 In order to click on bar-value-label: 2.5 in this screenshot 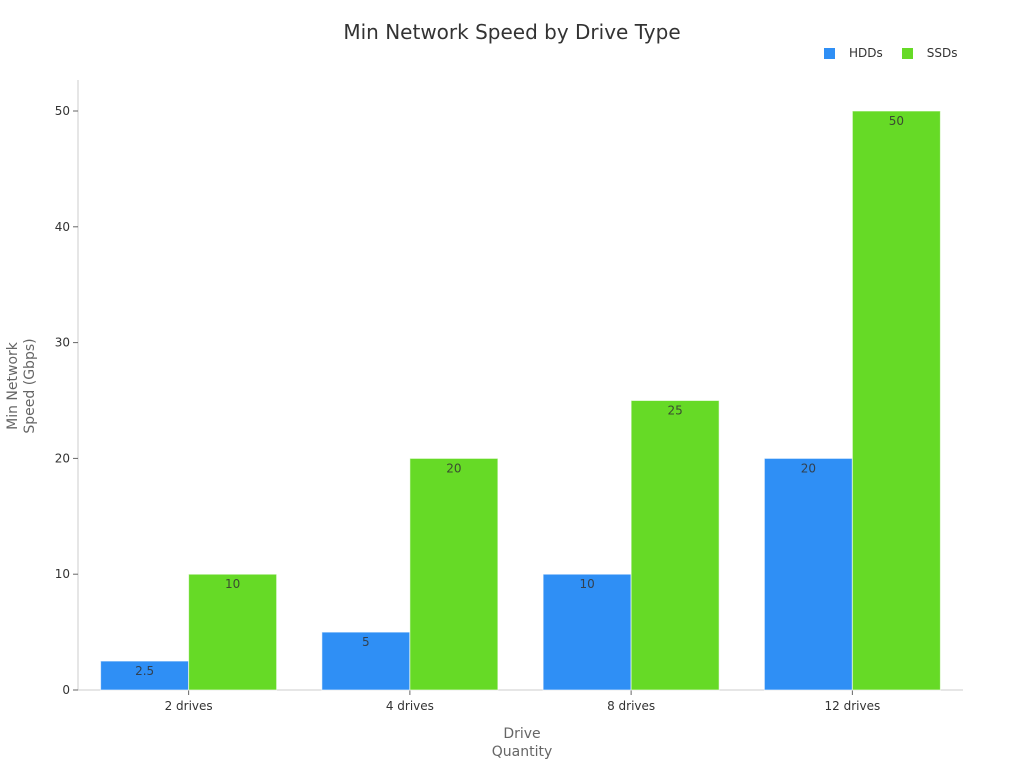, I will do `click(144, 671)`.